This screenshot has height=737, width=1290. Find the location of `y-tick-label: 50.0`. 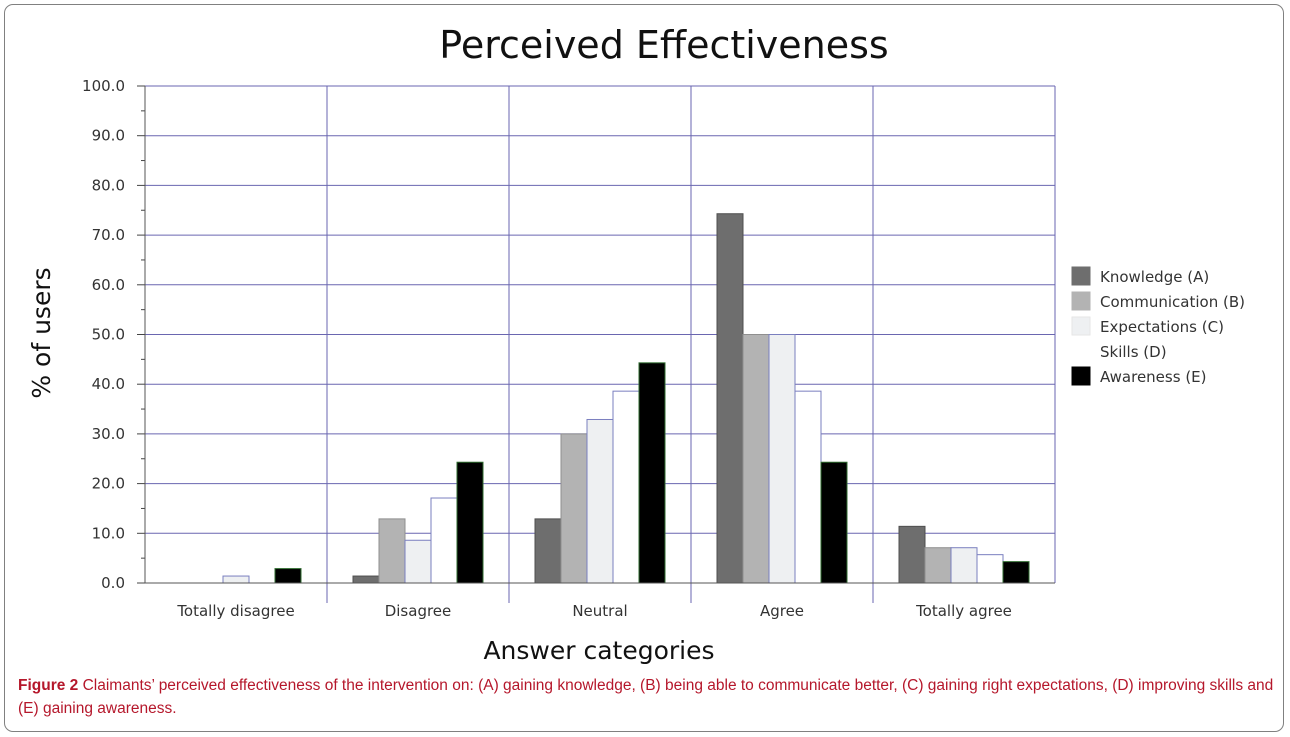

y-tick-label: 50.0 is located at coordinates (108, 335).